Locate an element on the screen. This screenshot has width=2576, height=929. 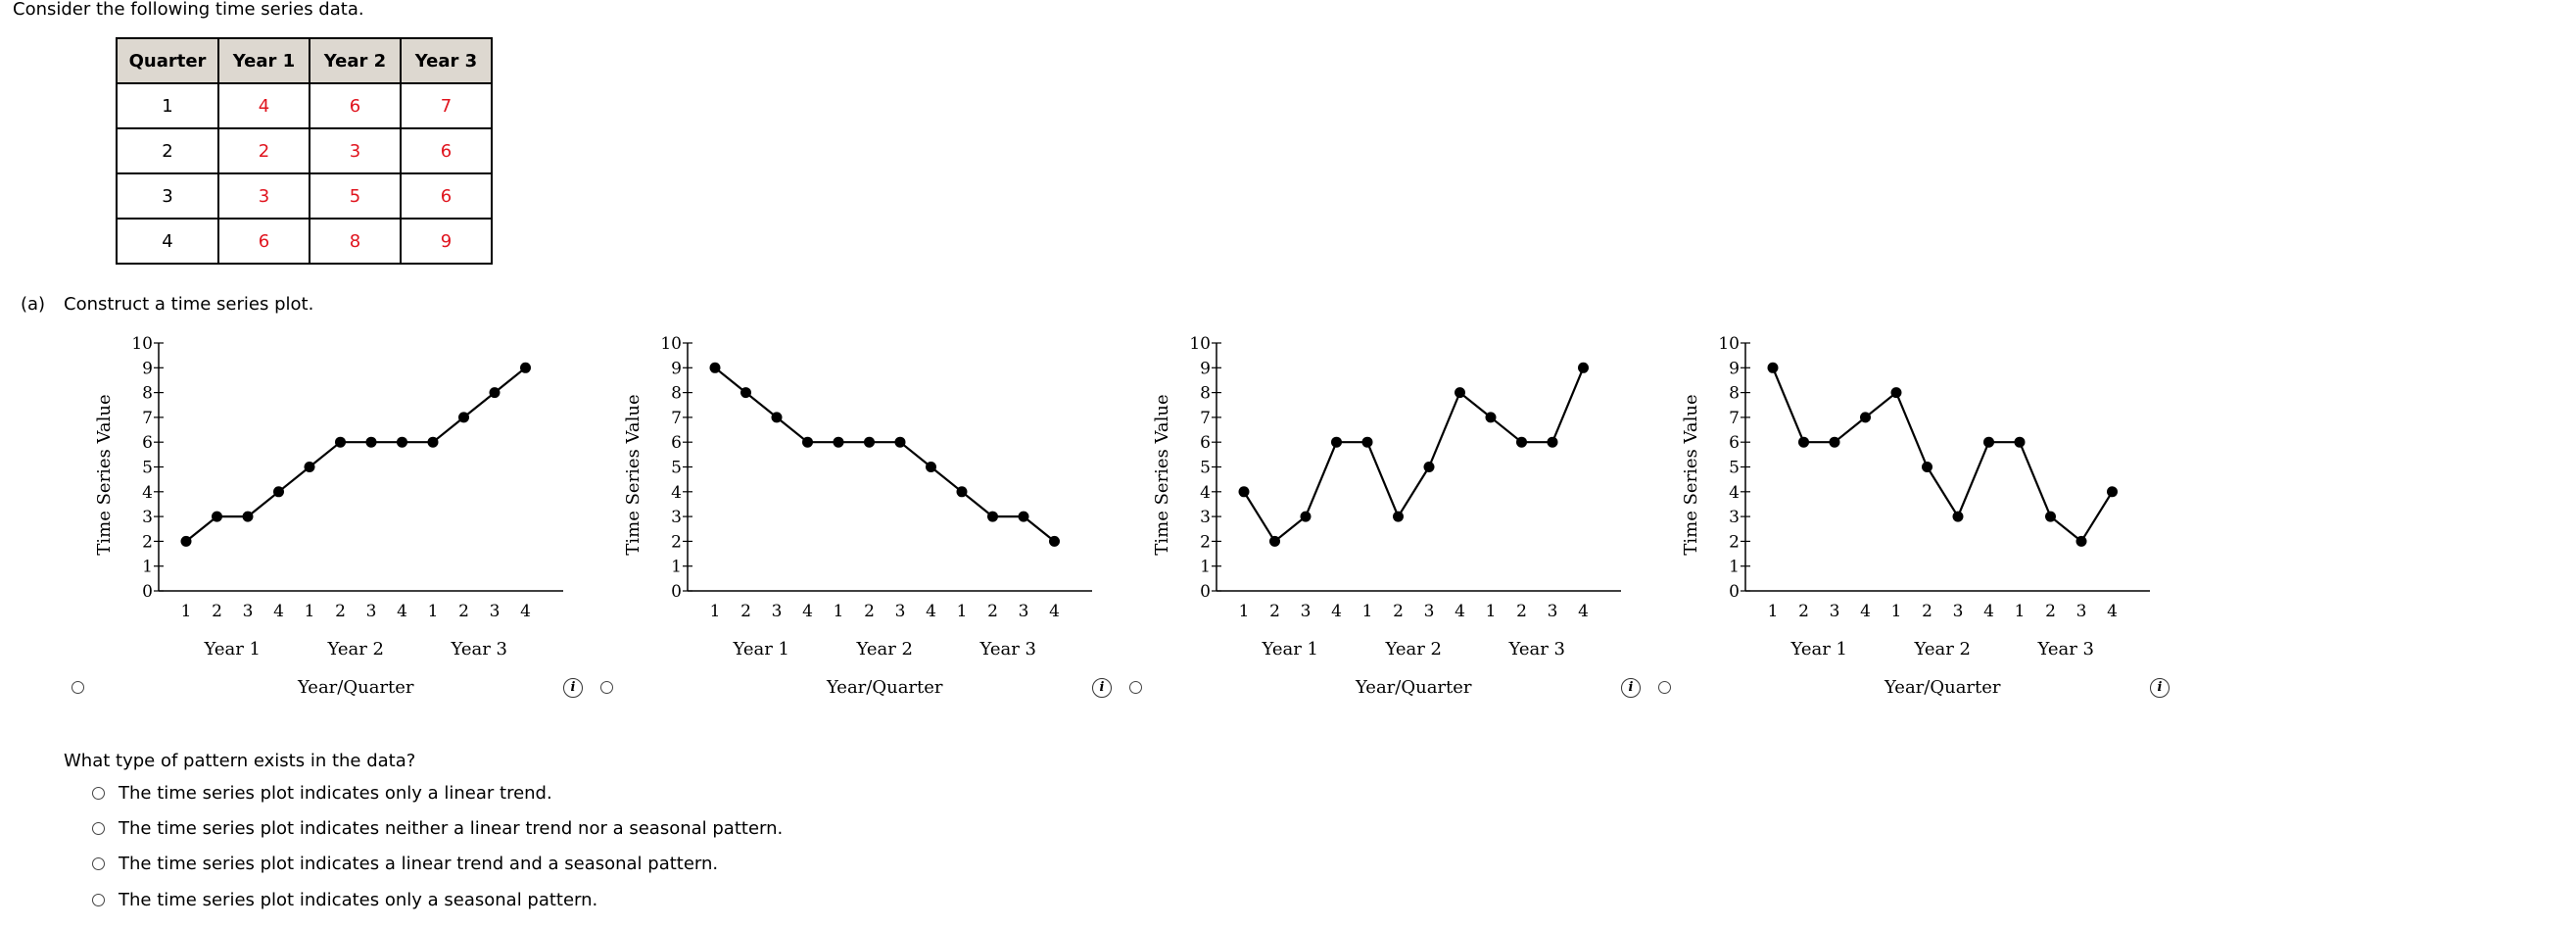
table-row: 2 2 3 6 is located at coordinates (304, 150).